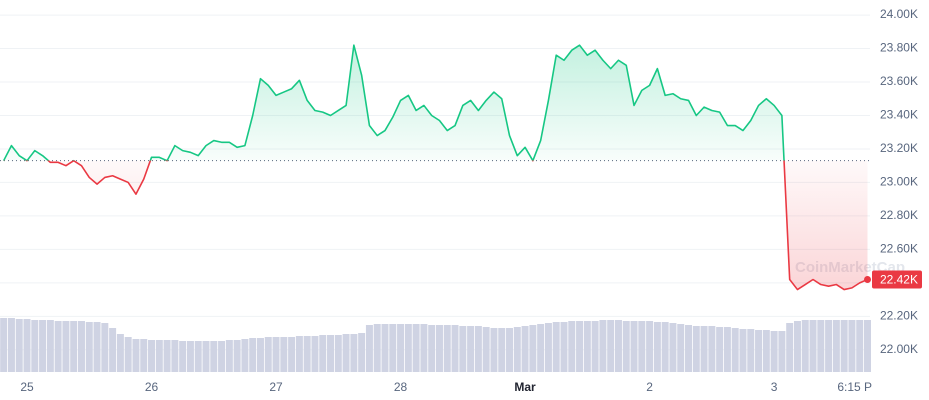 The height and width of the screenshot is (400, 929). I want to click on y-tick-label: 22.00K, so click(899, 349).